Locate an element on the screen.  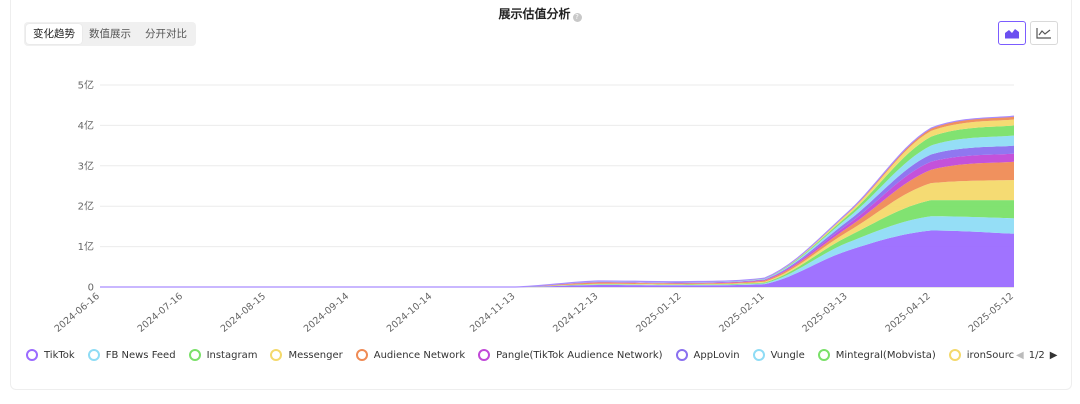
line-chart-icon is located at coordinates (1043, 33).